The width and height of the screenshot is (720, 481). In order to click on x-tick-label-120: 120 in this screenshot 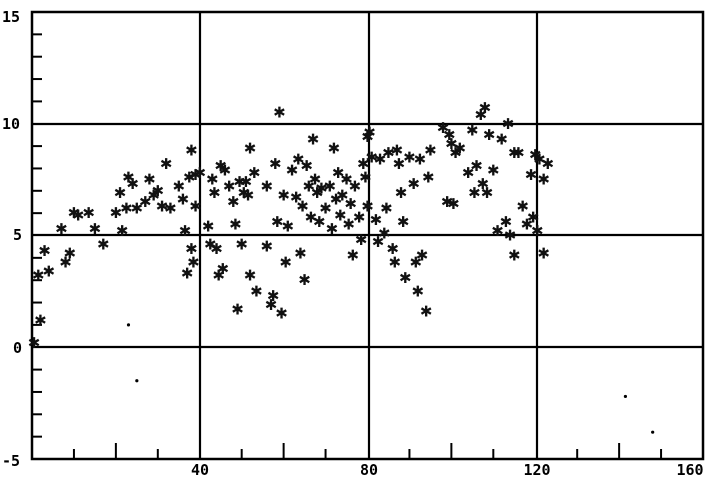, I will do `click(536, 470)`.